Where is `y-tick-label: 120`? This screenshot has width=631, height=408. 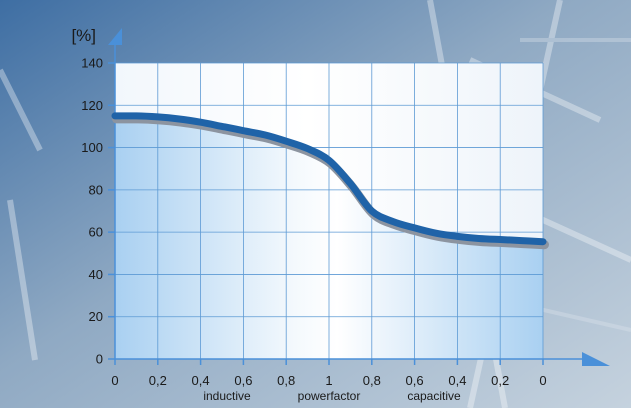
y-tick-label: 120 is located at coordinates (92, 105).